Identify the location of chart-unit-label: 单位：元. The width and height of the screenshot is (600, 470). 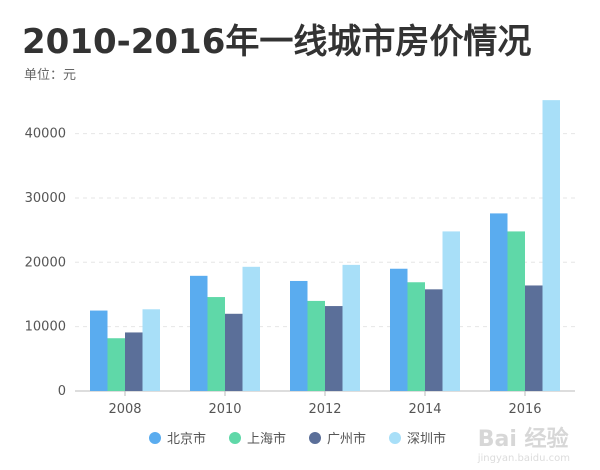
(50, 75).